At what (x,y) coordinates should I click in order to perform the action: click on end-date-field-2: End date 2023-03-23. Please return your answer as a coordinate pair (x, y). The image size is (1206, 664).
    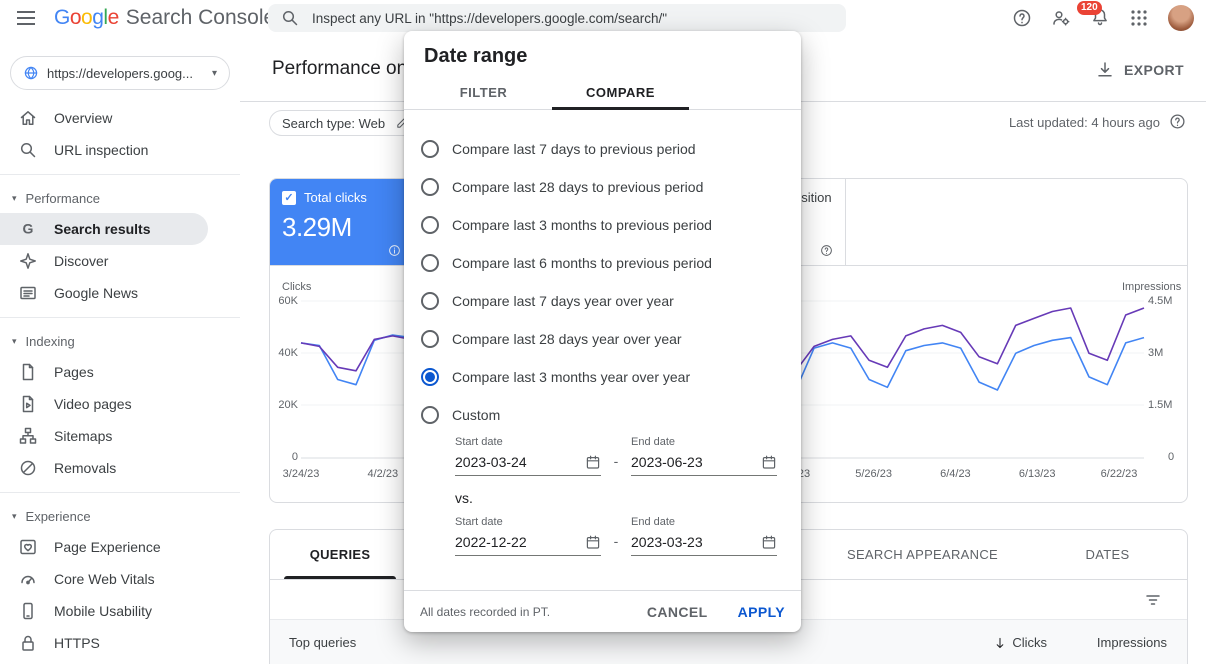
    Looking at the image, I should click on (704, 536).